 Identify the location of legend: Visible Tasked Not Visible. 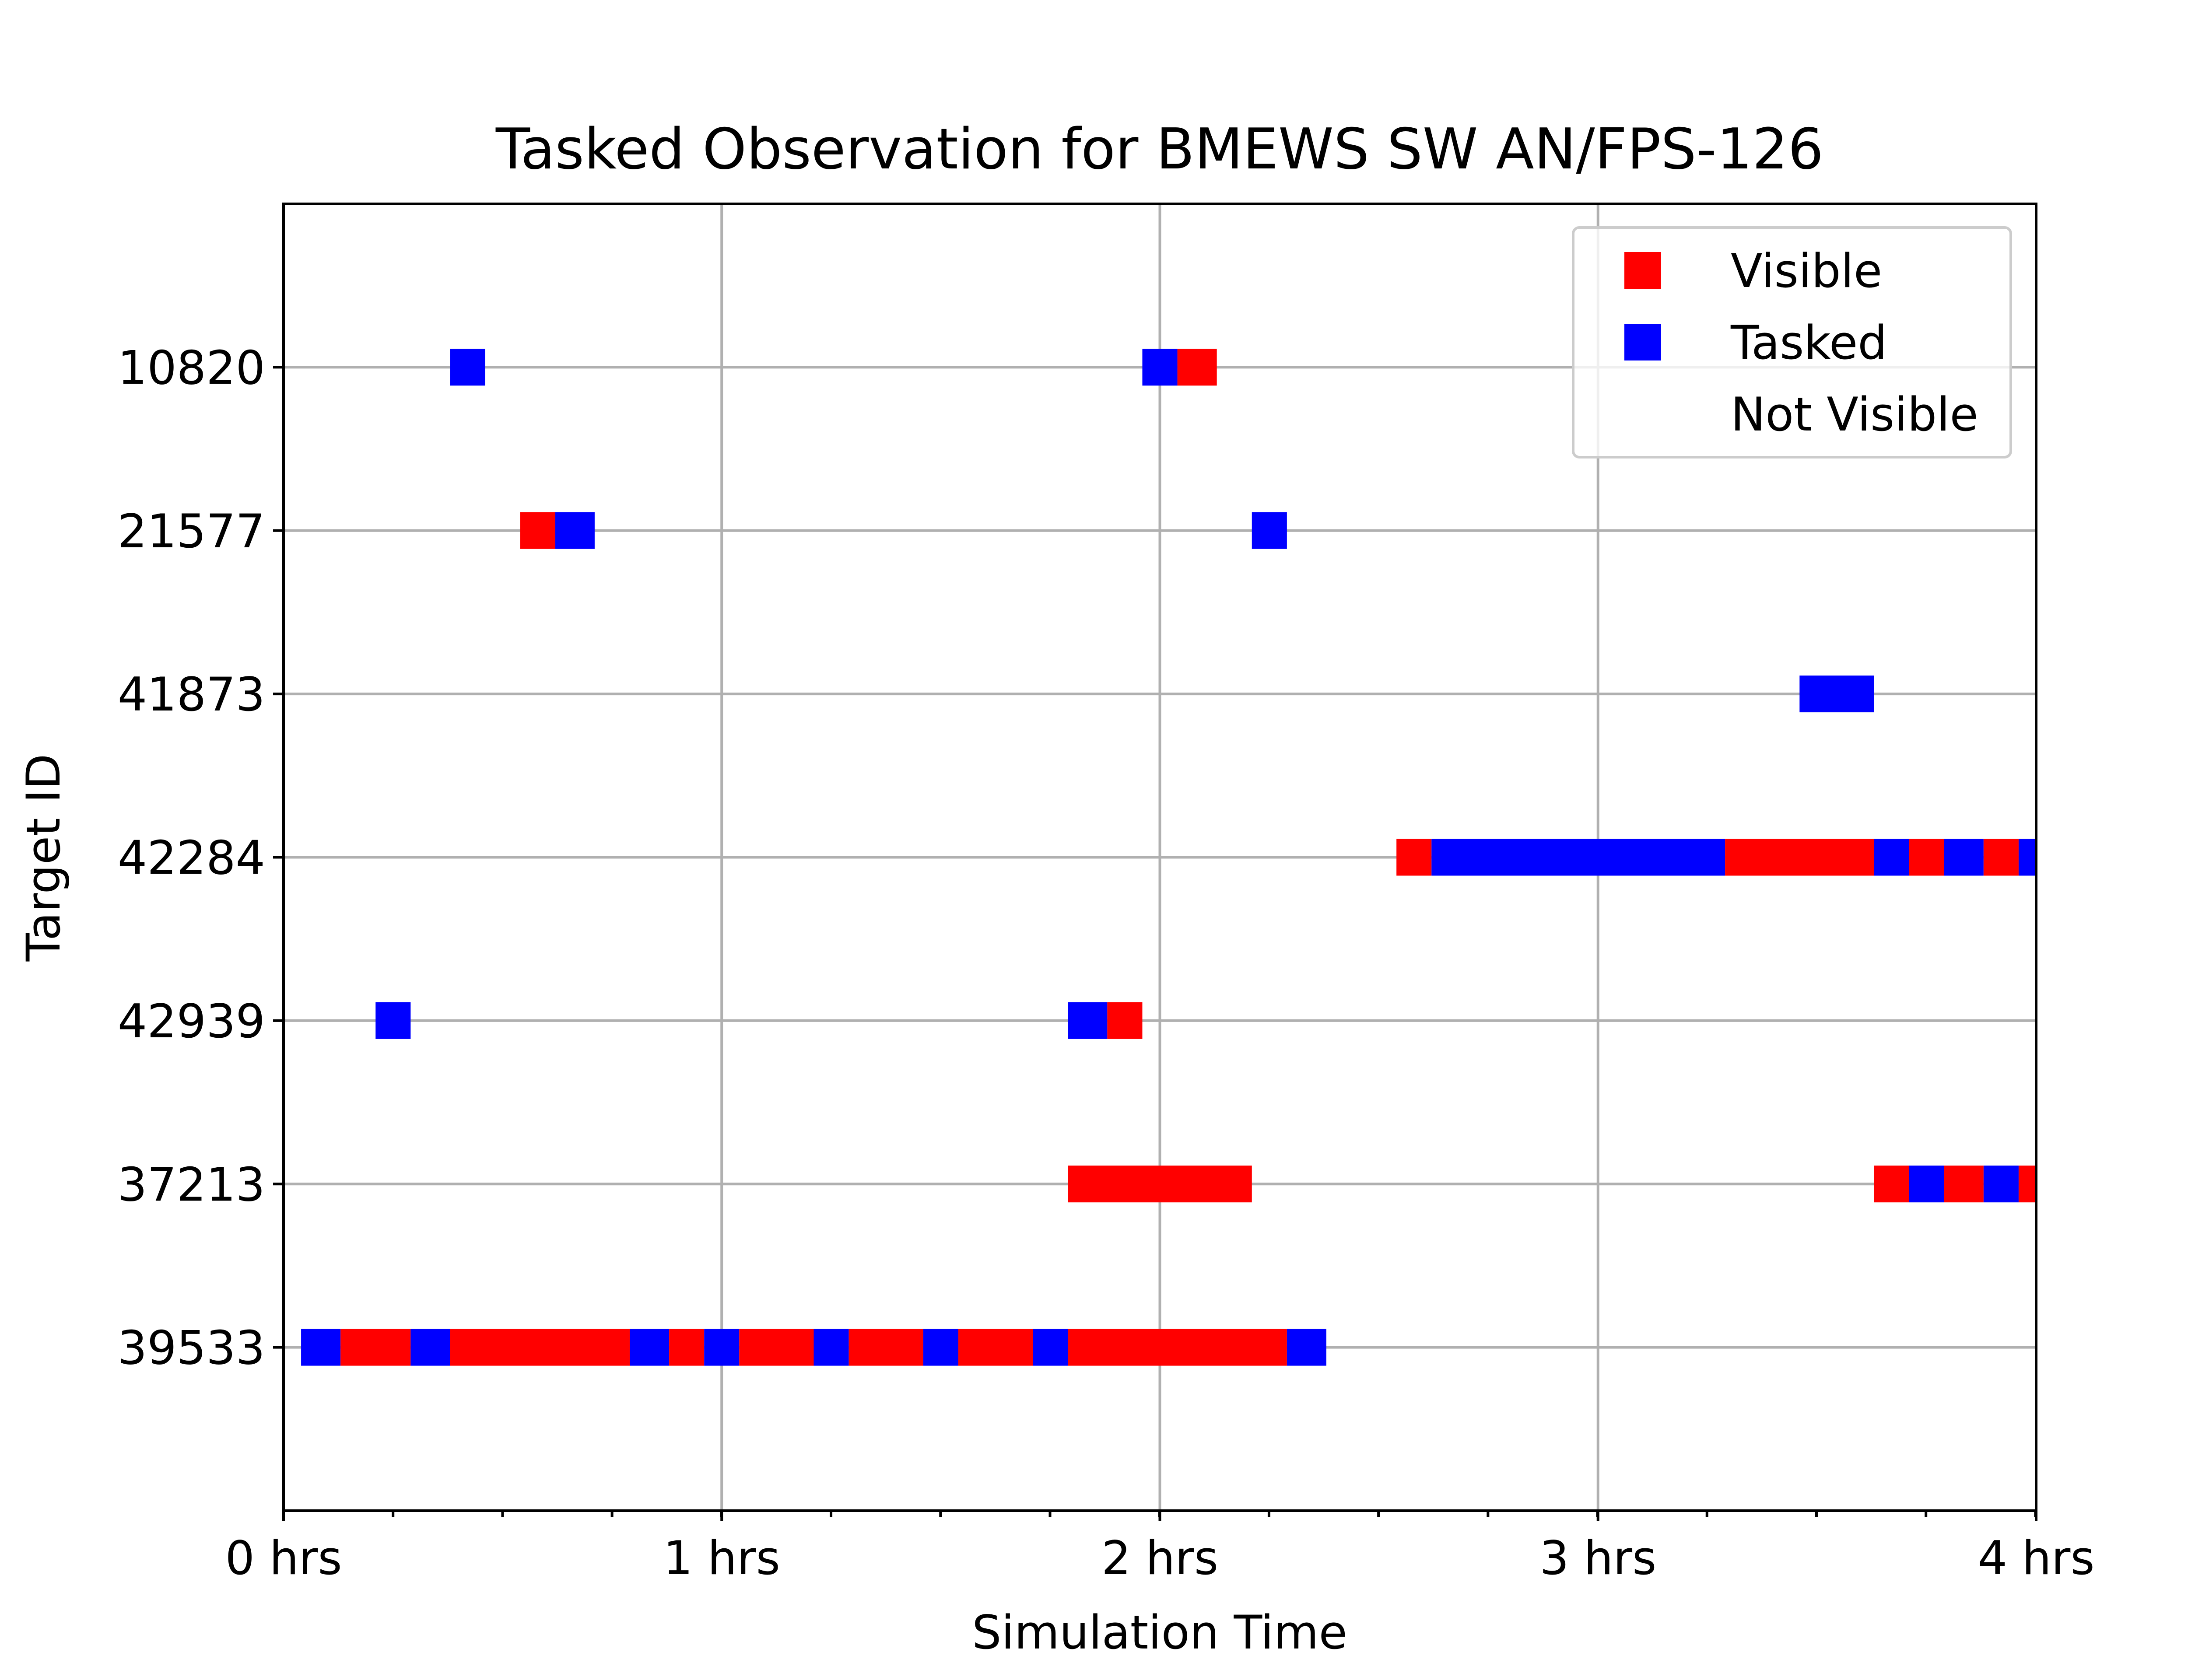
(1792, 342).